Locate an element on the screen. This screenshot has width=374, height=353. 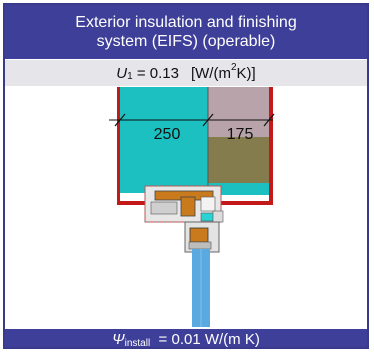
title-line-1: Exterior insulation and finishing is located at coordinates (186, 22).